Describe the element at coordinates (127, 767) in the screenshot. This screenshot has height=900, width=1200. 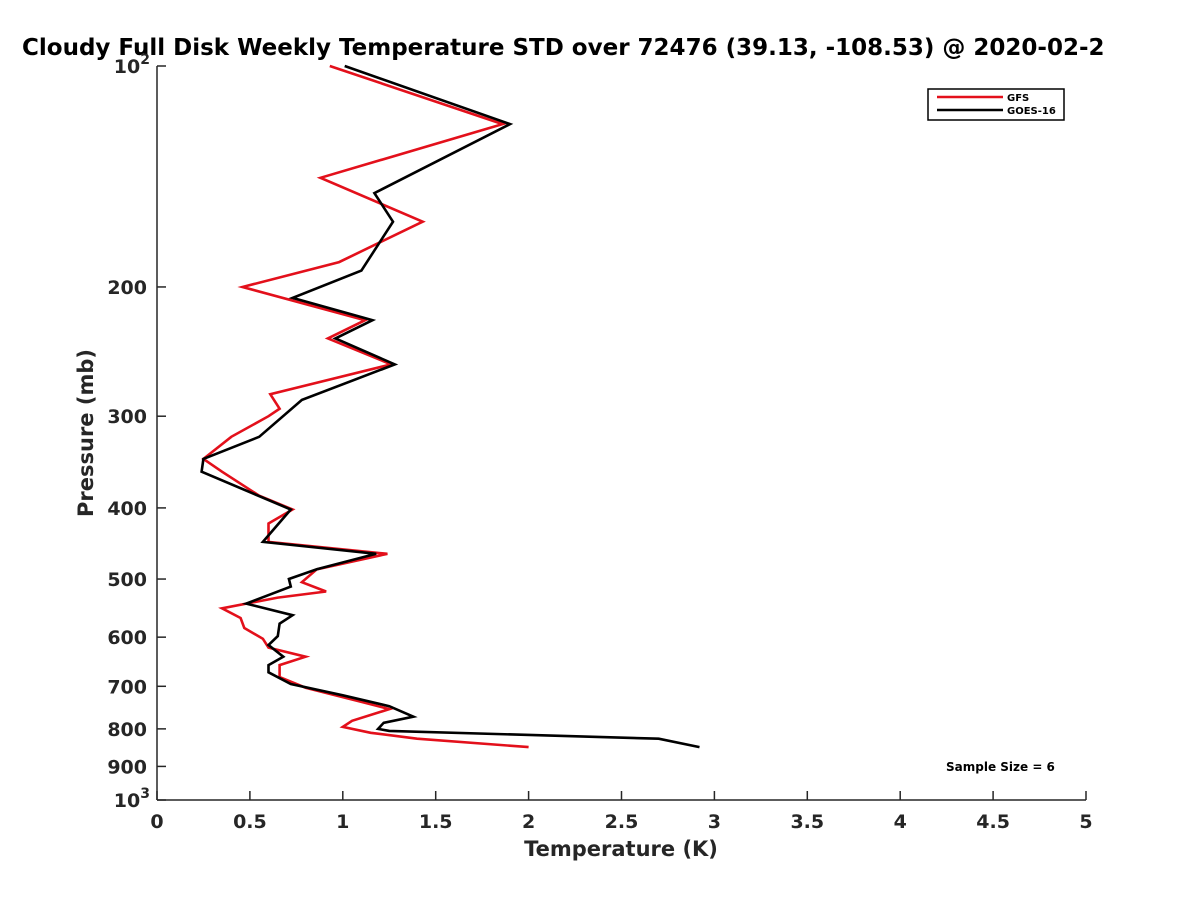
I see `y-tick-label: 900` at that location.